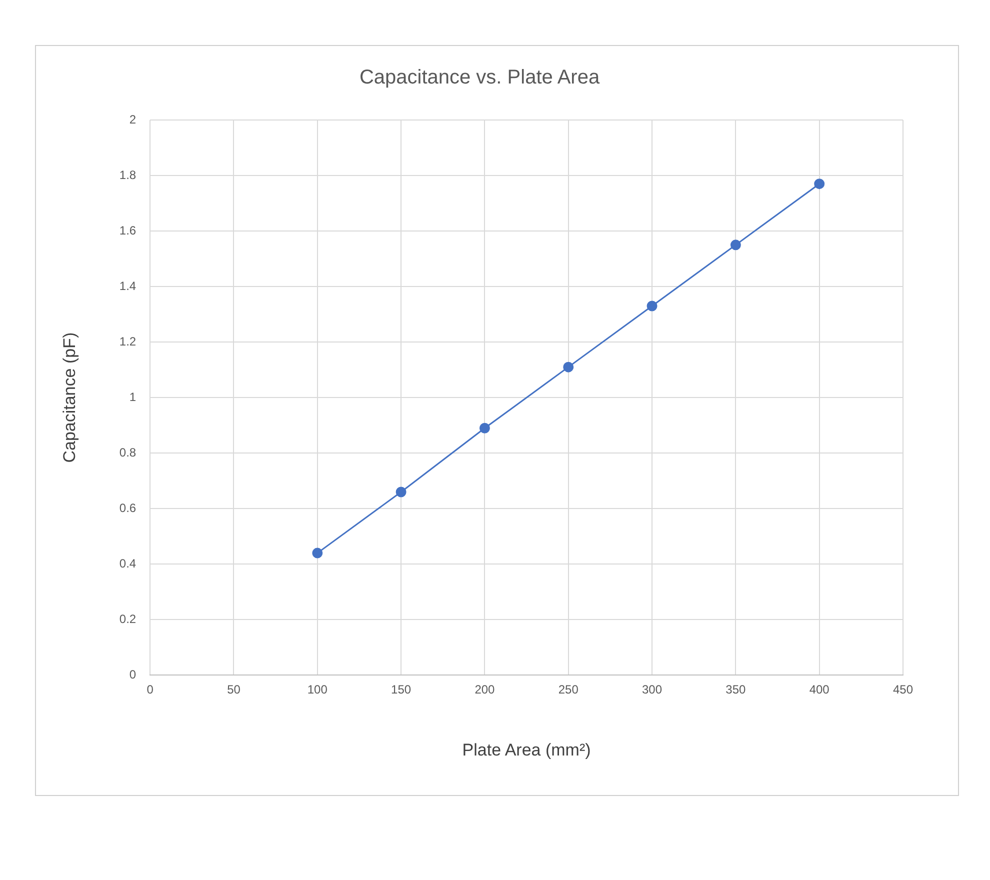  What do you see at coordinates (736, 689) in the screenshot?
I see `x-tick-label: 350` at bounding box center [736, 689].